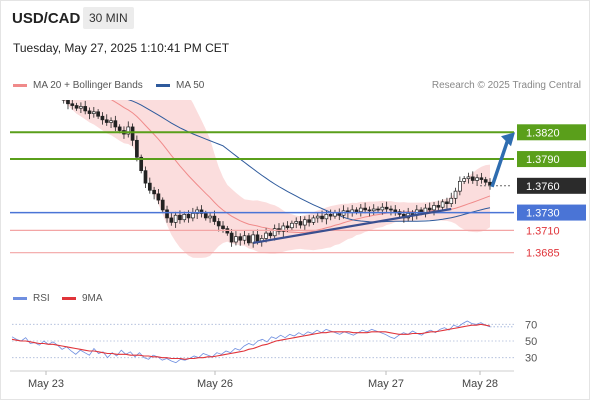  I want to click on timeframe-badge: 30 MIN, so click(108, 18).